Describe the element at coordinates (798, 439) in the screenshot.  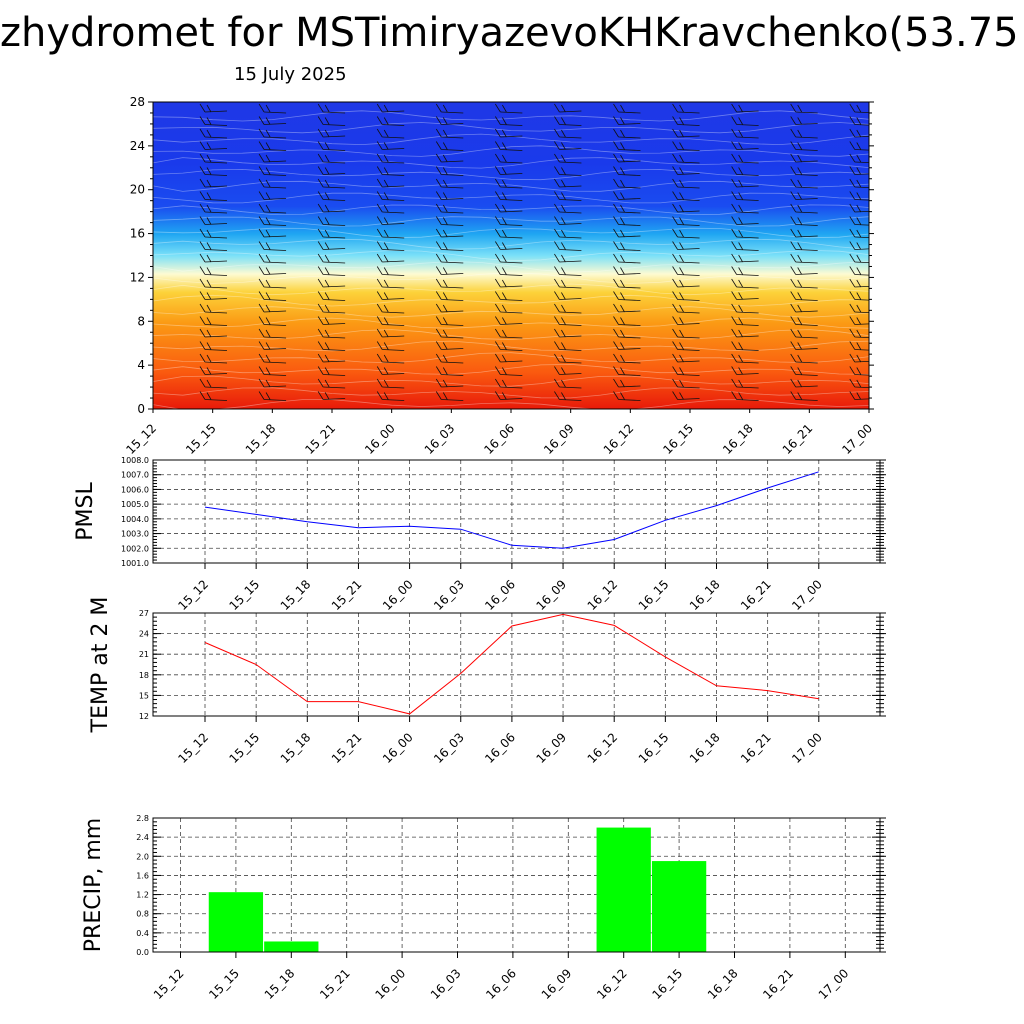
I see `x-tick-label: 16_21` at that location.